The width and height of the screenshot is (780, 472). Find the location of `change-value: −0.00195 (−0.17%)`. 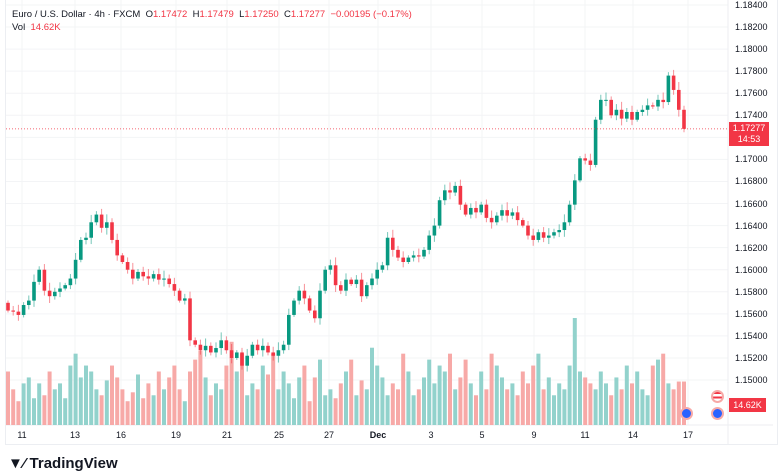

change-value: −0.00195 (−0.17%) is located at coordinates (371, 14).